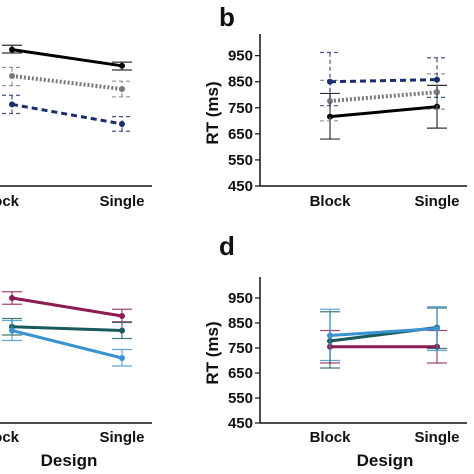 The image size is (474, 474). Describe the element at coordinates (227, 246) in the screenshot. I see `panel-label: d` at that location.